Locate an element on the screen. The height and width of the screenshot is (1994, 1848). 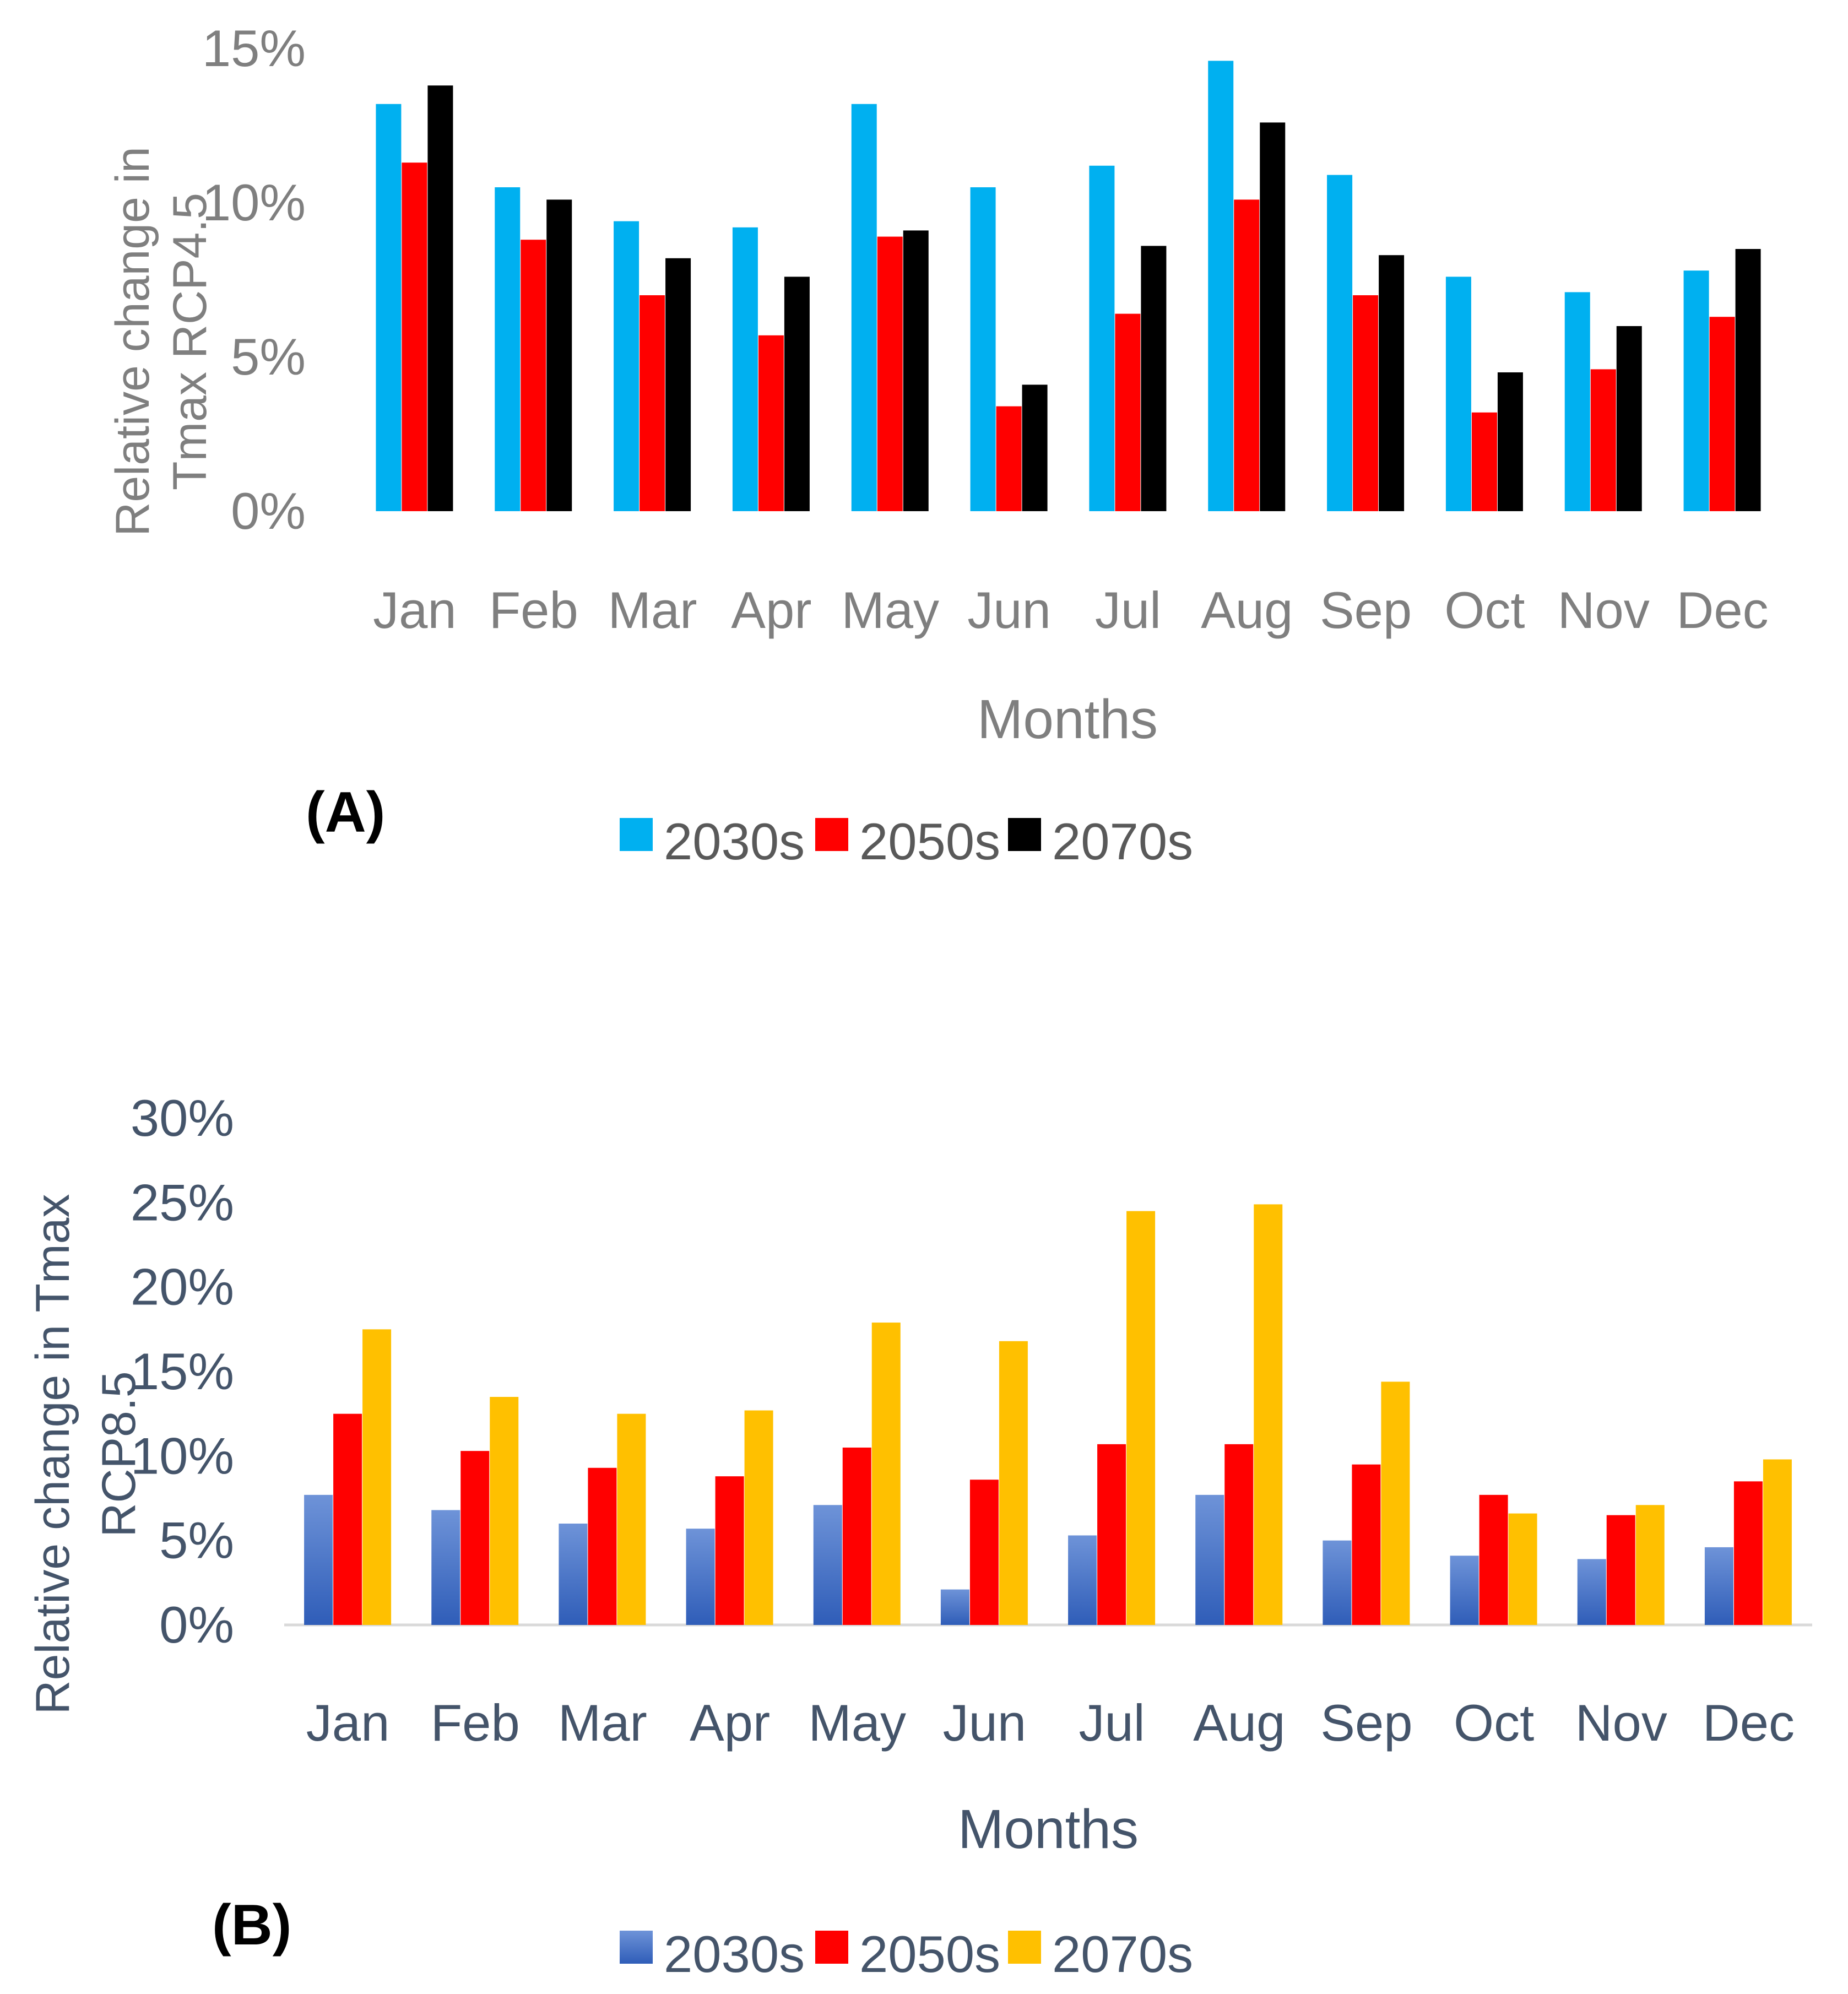
chart-b-bar-apr-2050s is located at coordinates (729, 1550).